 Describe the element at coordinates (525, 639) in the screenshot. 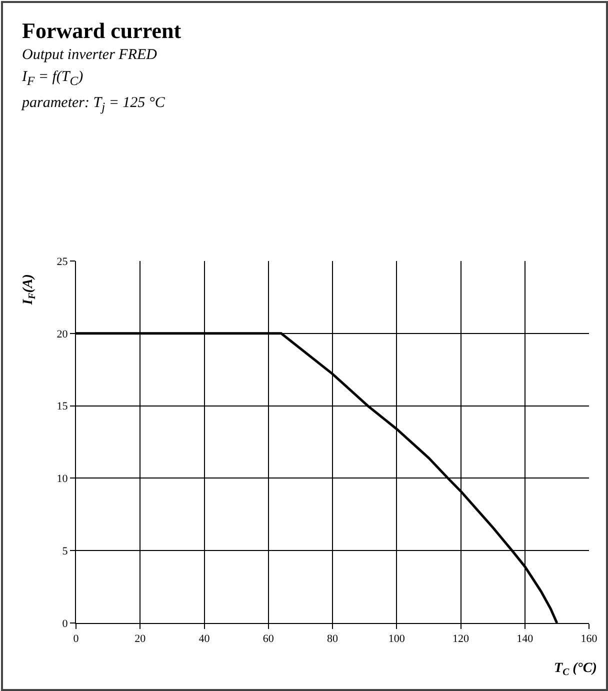

I see `x-tick-label: 140` at that location.